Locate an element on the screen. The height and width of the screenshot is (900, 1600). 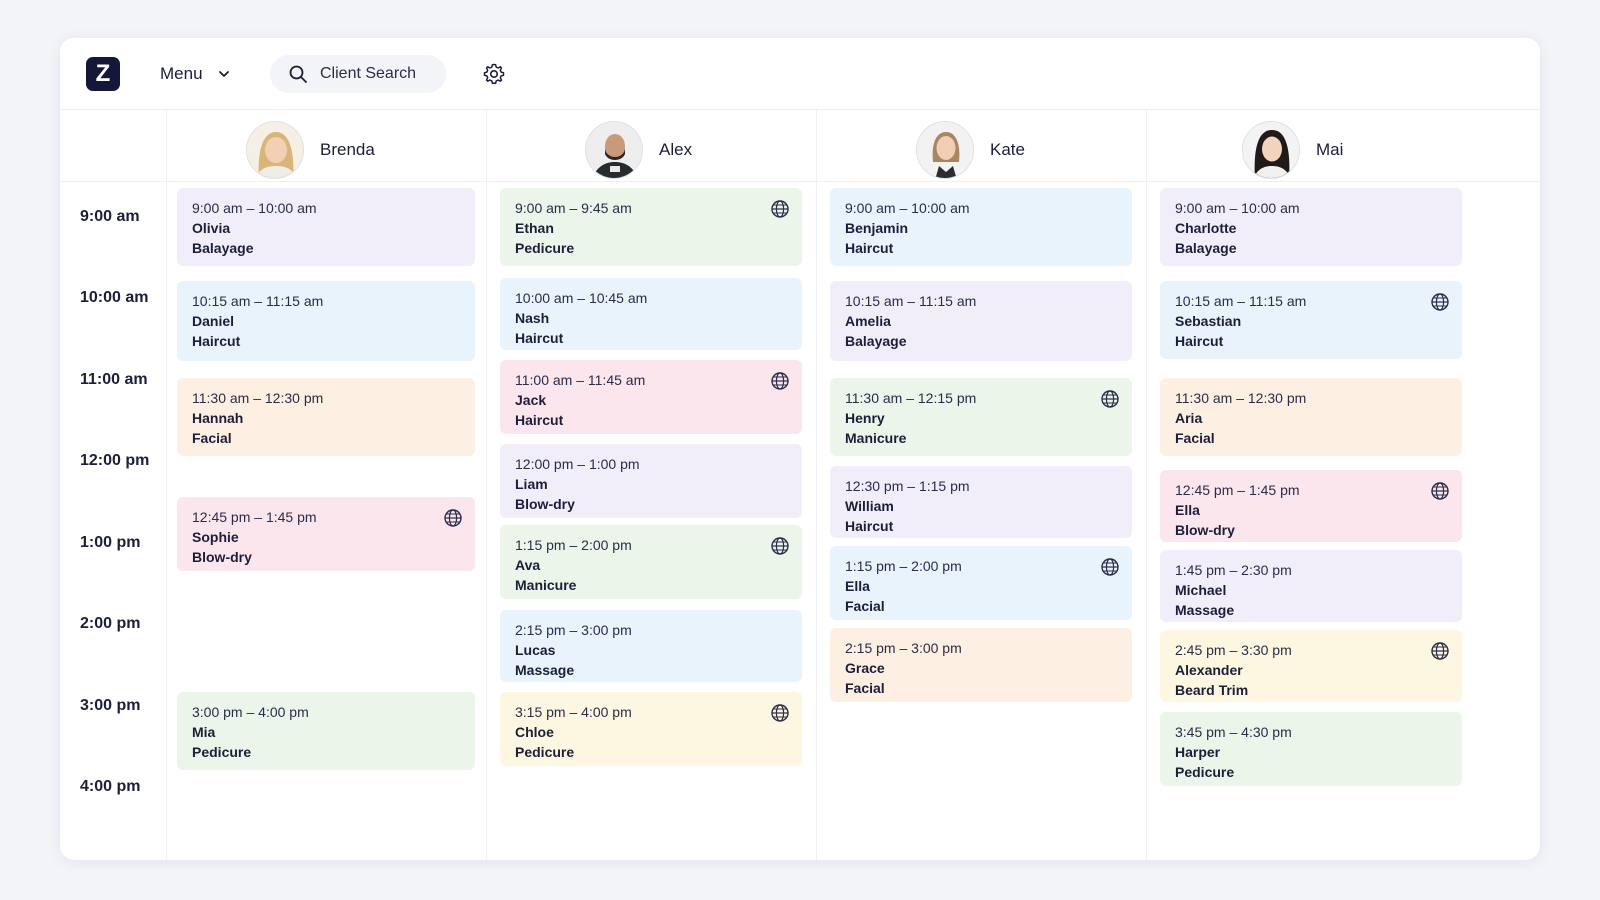
appointment-card: 2:15 pm – 3:00 pm Grace Facial is located at coordinates (981, 665).